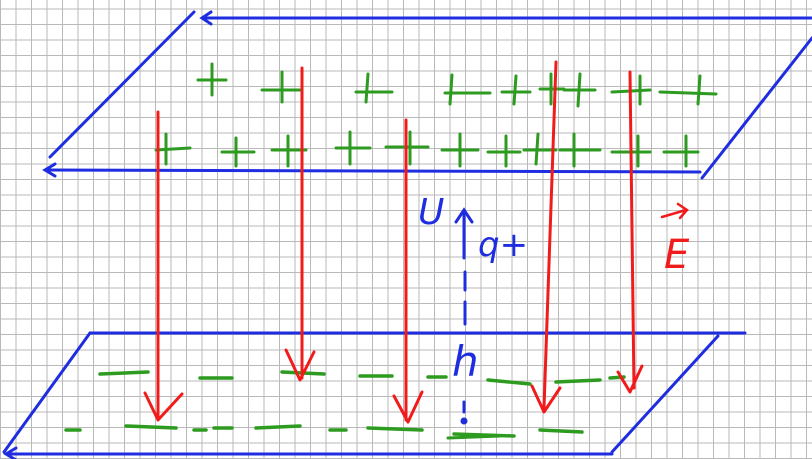 The height and width of the screenshot is (459, 812). Describe the element at coordinates (431, 212) in the screenshot. I see `voltage-label: U` at that location.